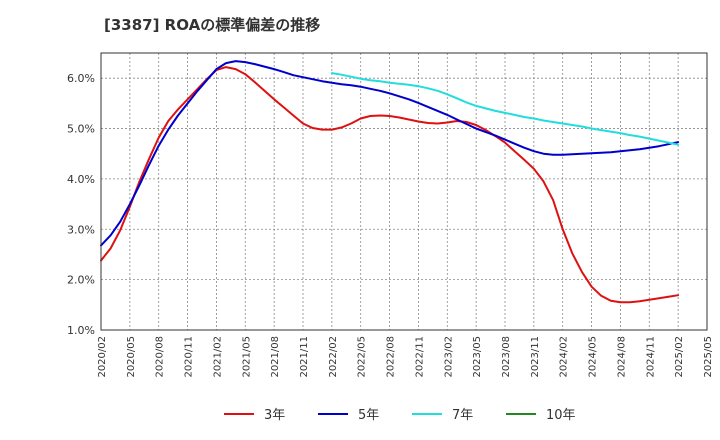 Image resolution: width=720 pixels, height=440 pixels. I want to click on x-tick-label: 2022/11, so click(419, 357).